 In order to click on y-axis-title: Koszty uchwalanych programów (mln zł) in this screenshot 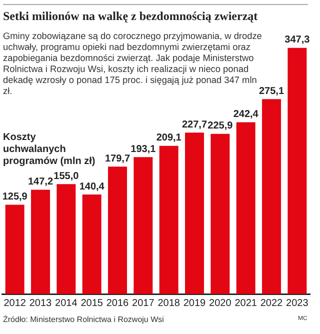, I will do `click(49, 150)`.